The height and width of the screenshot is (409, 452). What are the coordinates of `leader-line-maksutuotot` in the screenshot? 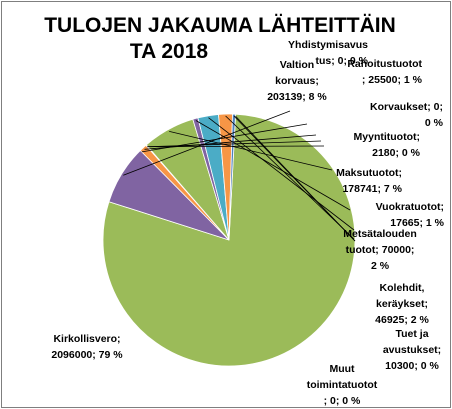 It's located at (251, 151).